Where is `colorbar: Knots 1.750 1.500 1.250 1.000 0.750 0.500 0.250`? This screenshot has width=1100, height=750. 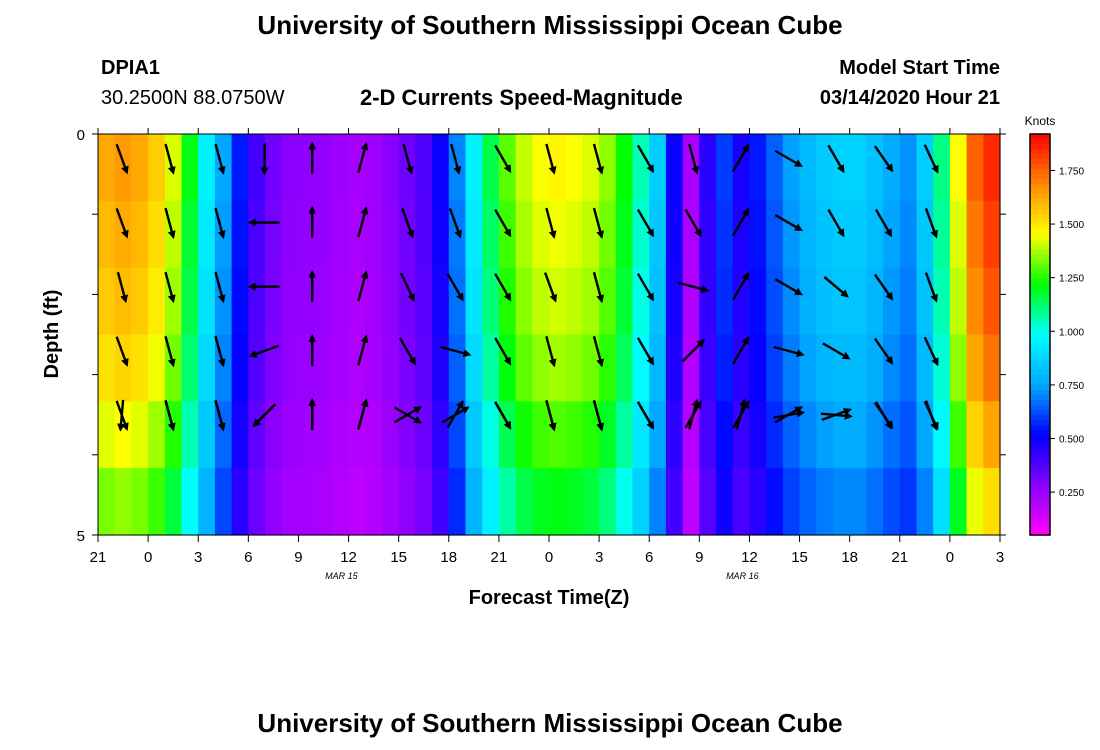
colorbar: Knots 1.750 1.500 1.250 1.000 0.750 0.500 0.250 is located at coordinates (1054, 325).